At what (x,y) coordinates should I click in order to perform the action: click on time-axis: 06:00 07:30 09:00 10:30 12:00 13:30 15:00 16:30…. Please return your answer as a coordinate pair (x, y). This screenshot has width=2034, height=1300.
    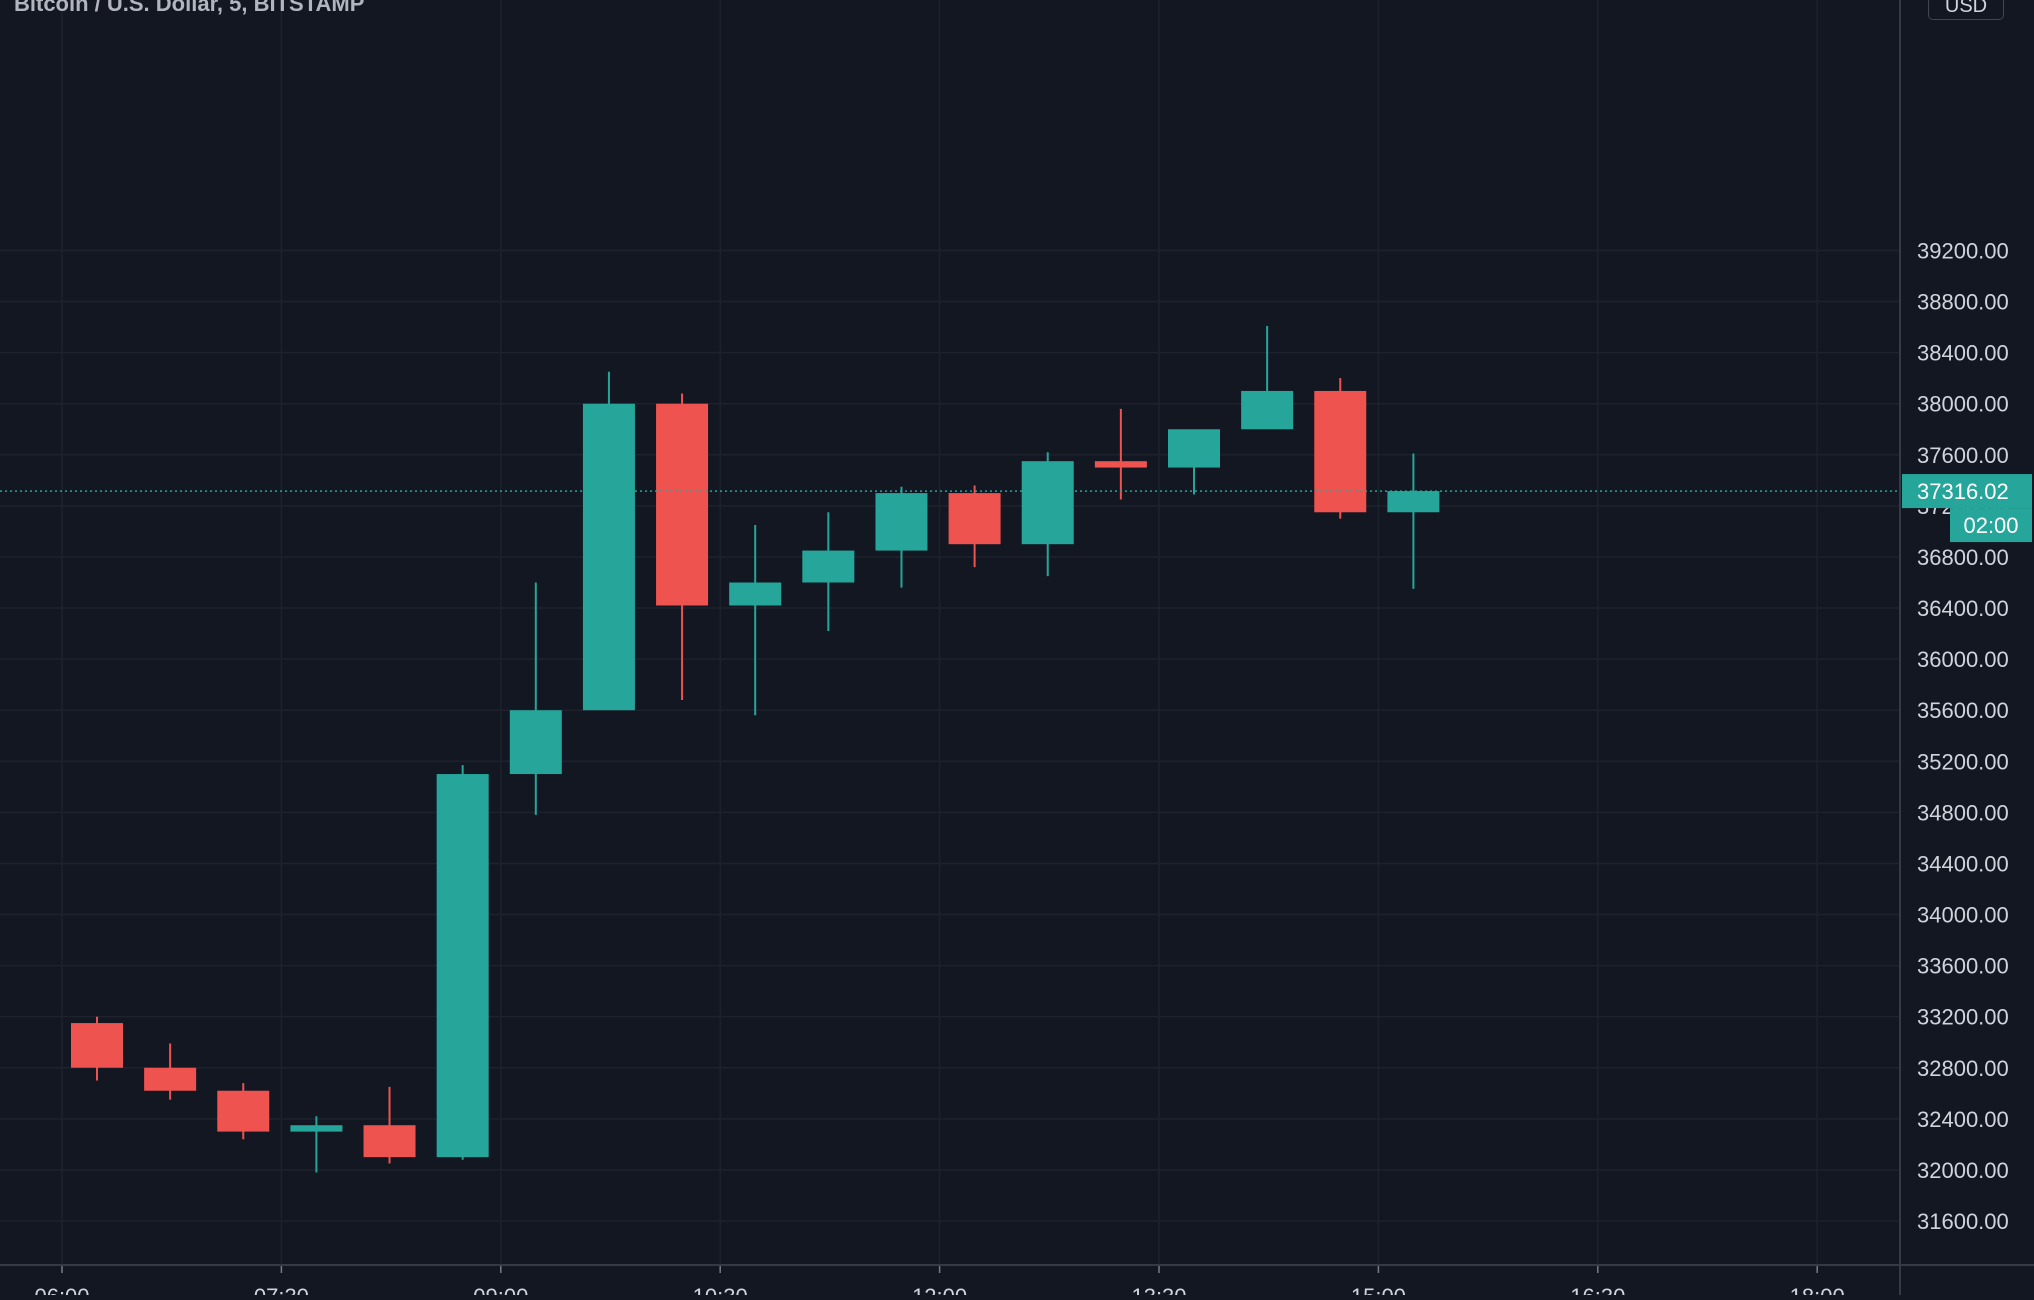
    Looking at the image, I should click on (1017, 1282).